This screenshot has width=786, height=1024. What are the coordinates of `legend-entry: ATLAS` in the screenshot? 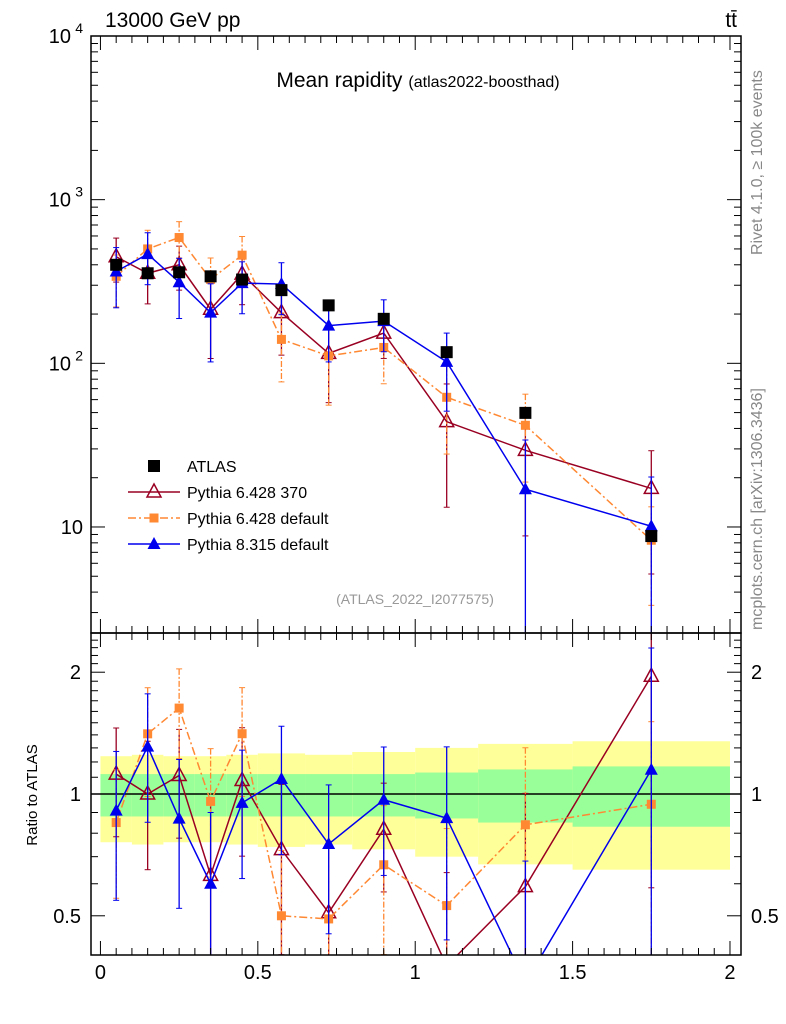 It's located at (192, 467).